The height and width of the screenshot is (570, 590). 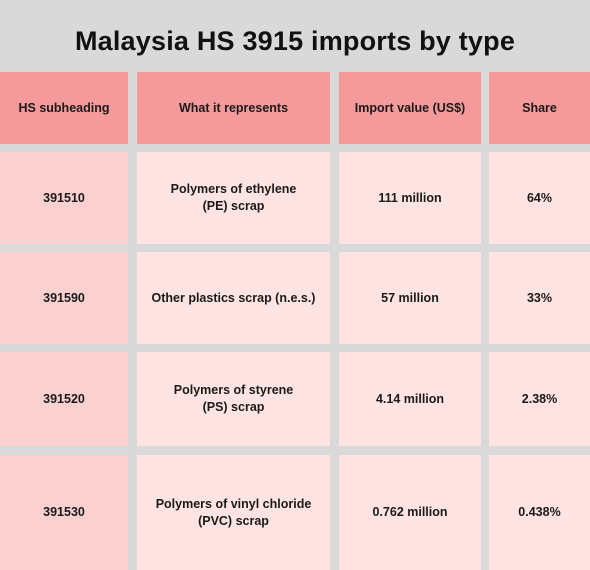 What do you see at coordinates (539, 108) in the screenshot?
I see `header-share: Share` at bounding box center [539, 108].